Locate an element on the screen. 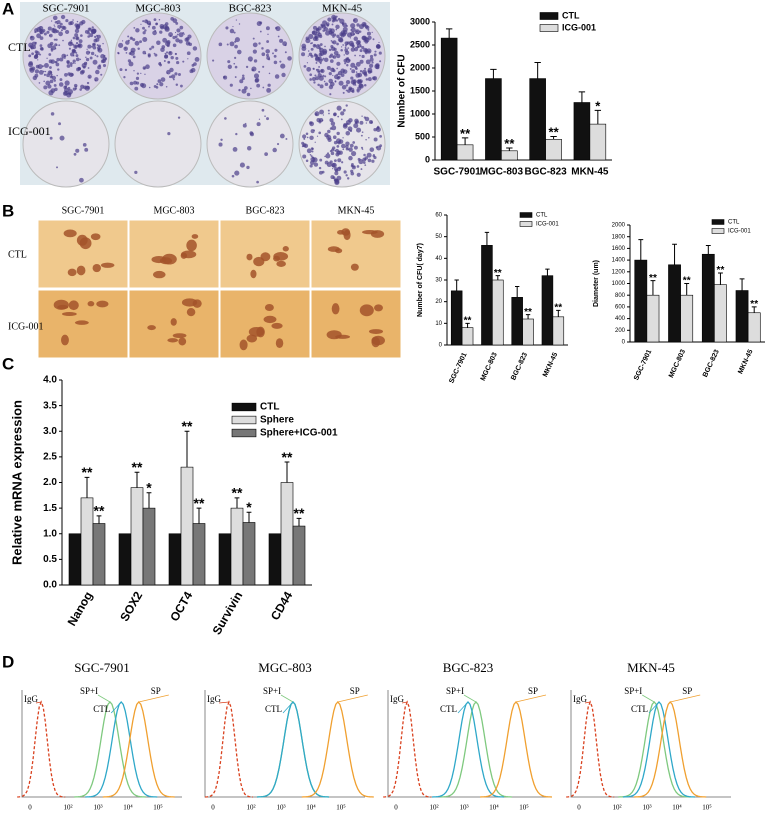 The image size is (778, 823). plate is located at coordinates (158, 144).